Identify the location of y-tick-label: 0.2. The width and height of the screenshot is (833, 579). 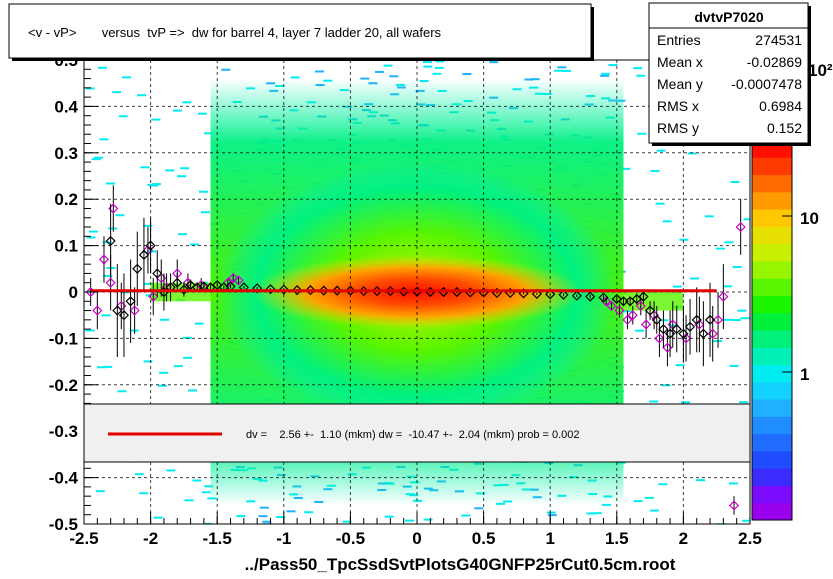
(66, 199).